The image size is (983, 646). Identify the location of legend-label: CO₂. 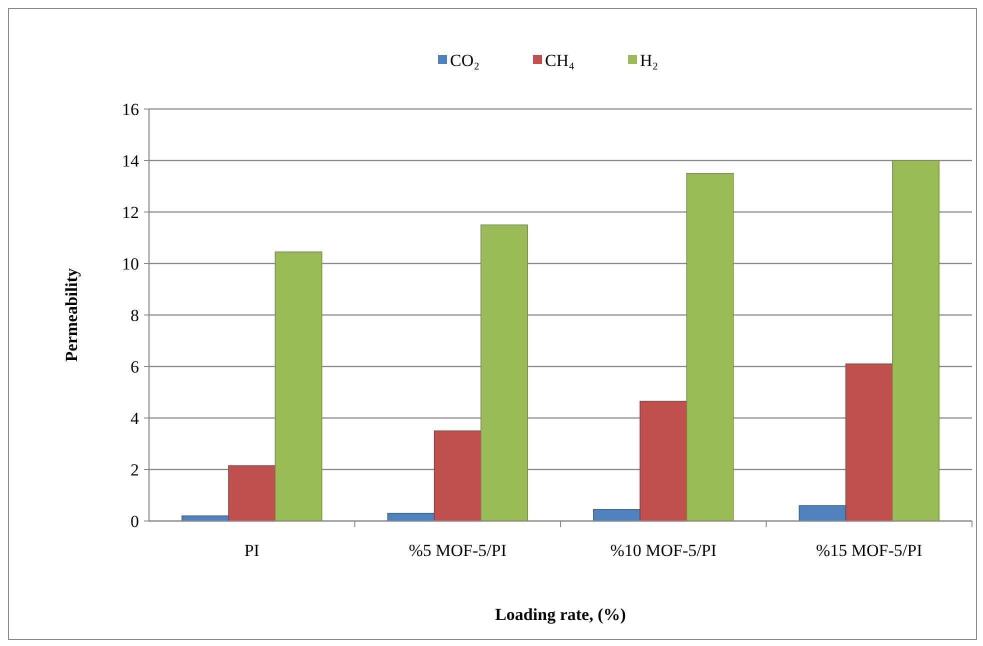
(465, 60).